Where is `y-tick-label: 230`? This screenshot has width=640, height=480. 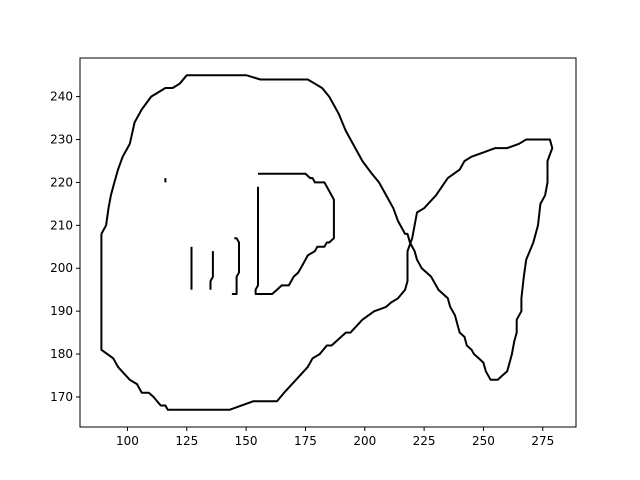
y-tick-label: 230 is located at coordinates (61, 140).